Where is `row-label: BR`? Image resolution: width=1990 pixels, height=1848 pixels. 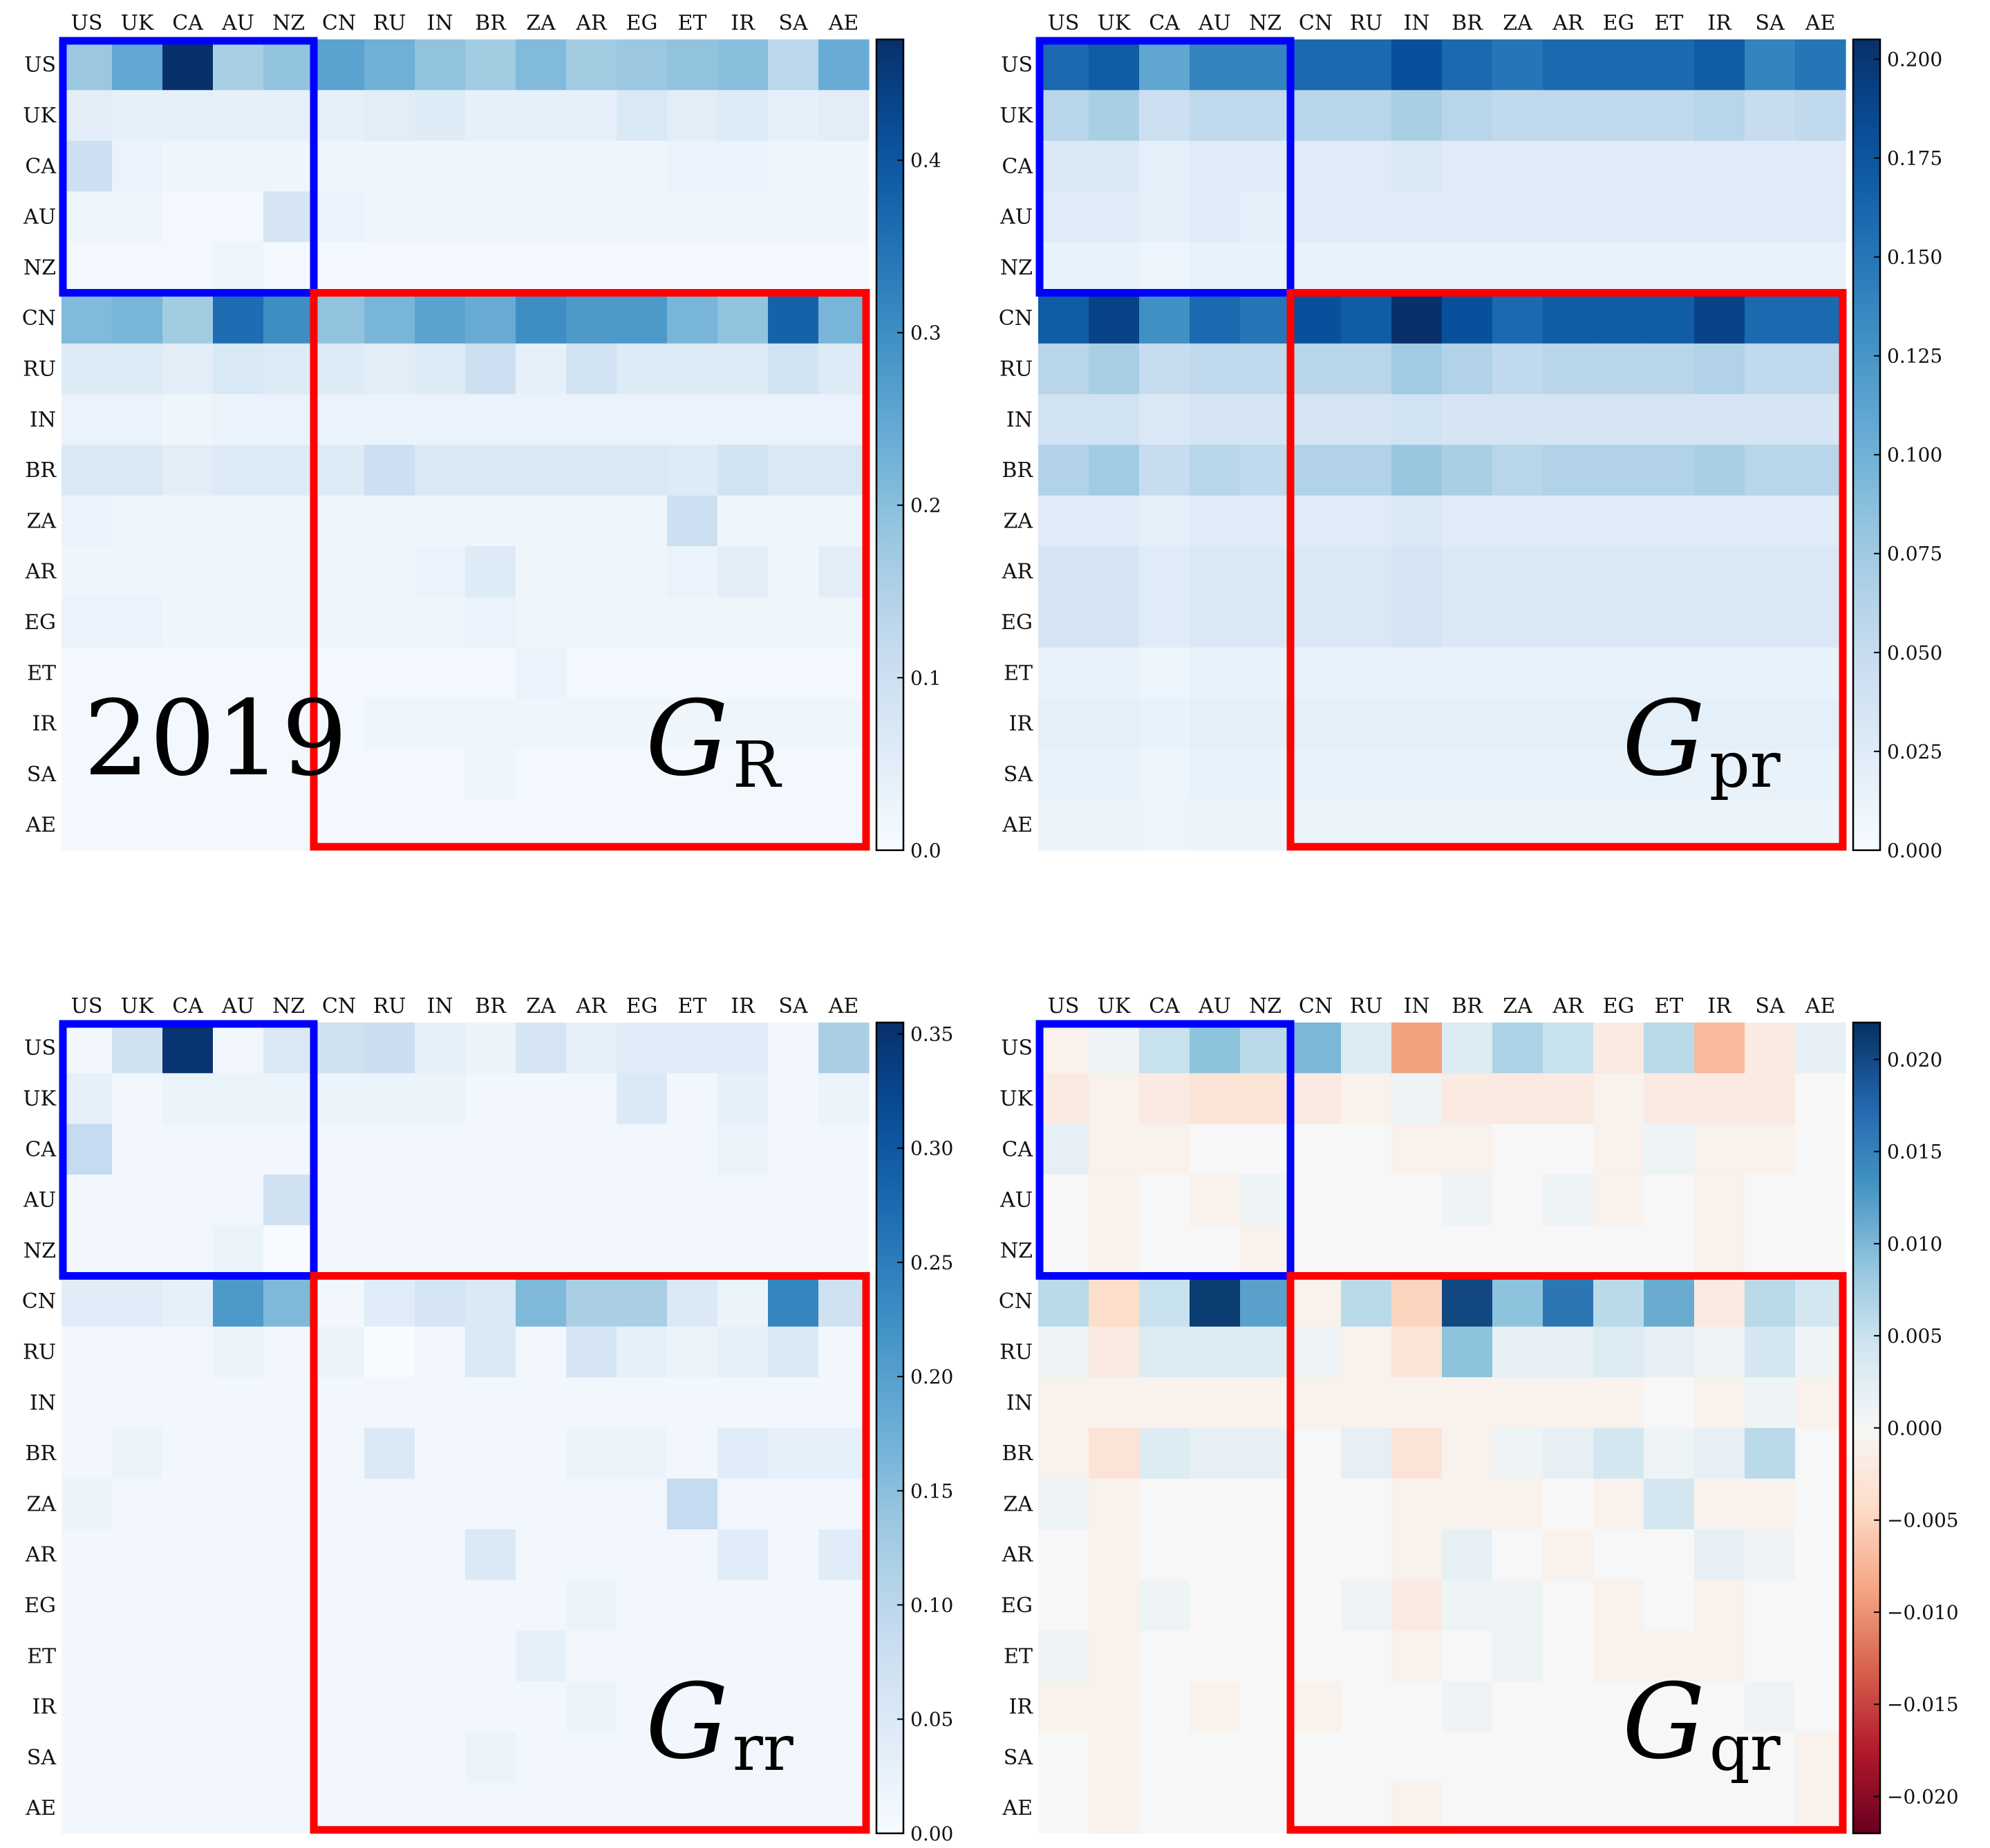
row-label: BR is located at coordinates (1017, 1453).